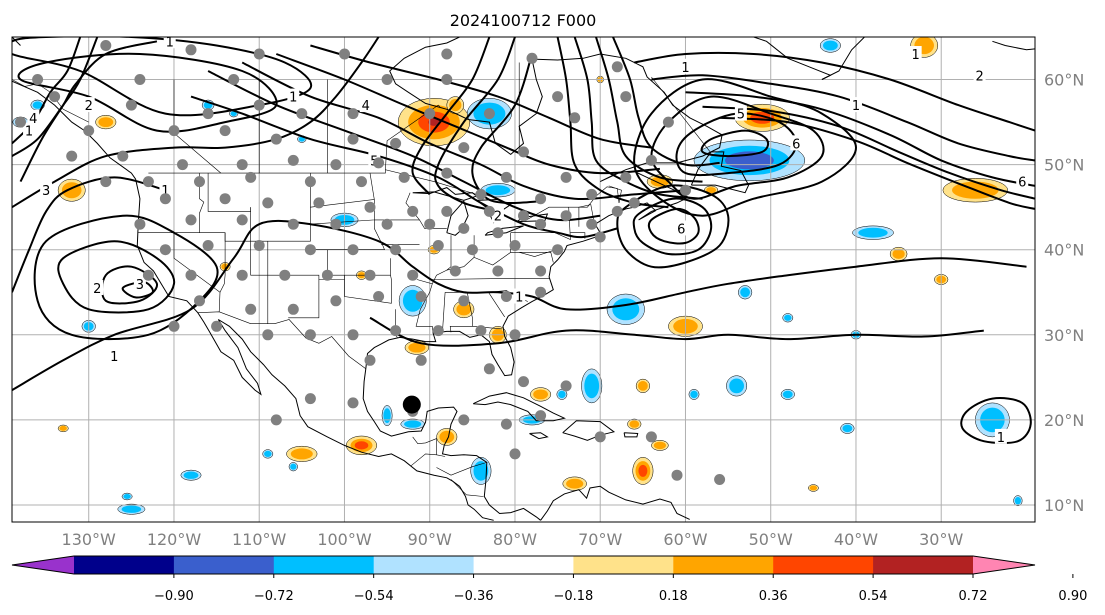 The image size is (1105, 615). Describe the element at coordinates (771, 539) in the screenshot. I see `longitude-label: 50°W` at that location.